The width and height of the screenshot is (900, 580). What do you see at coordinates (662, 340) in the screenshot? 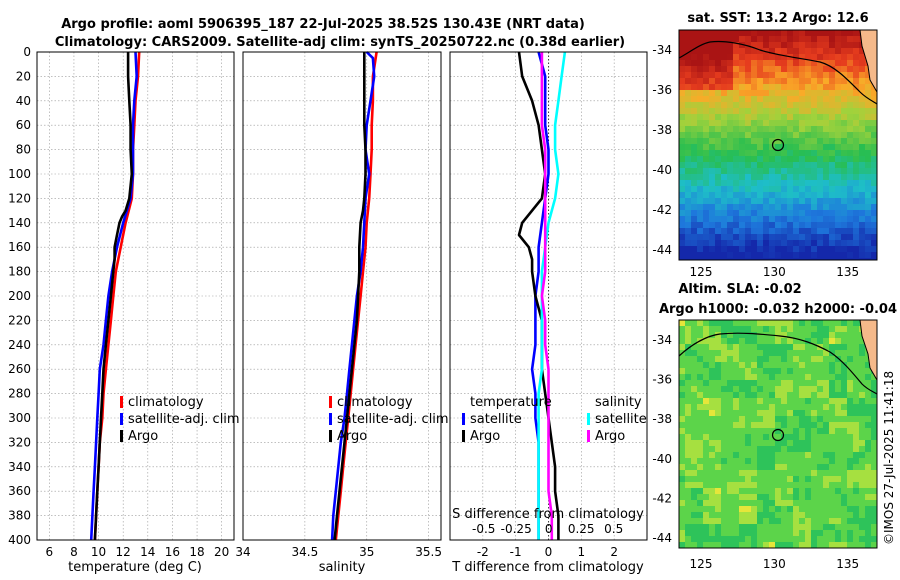
I see `lat-tick-label: -34` at bounding box center [662, 340].